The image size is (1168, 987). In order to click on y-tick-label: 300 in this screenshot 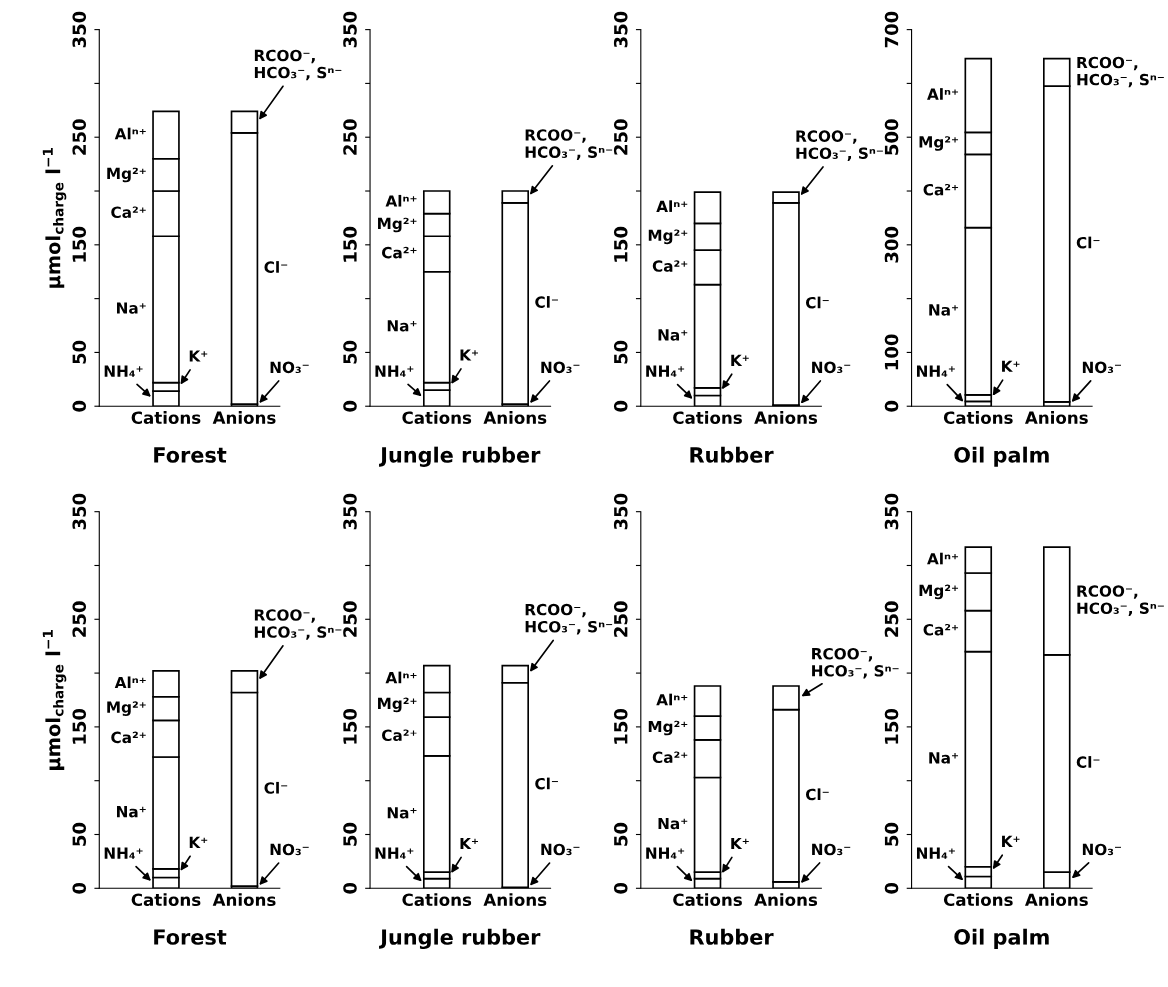, I will do `click(891, 244)`.